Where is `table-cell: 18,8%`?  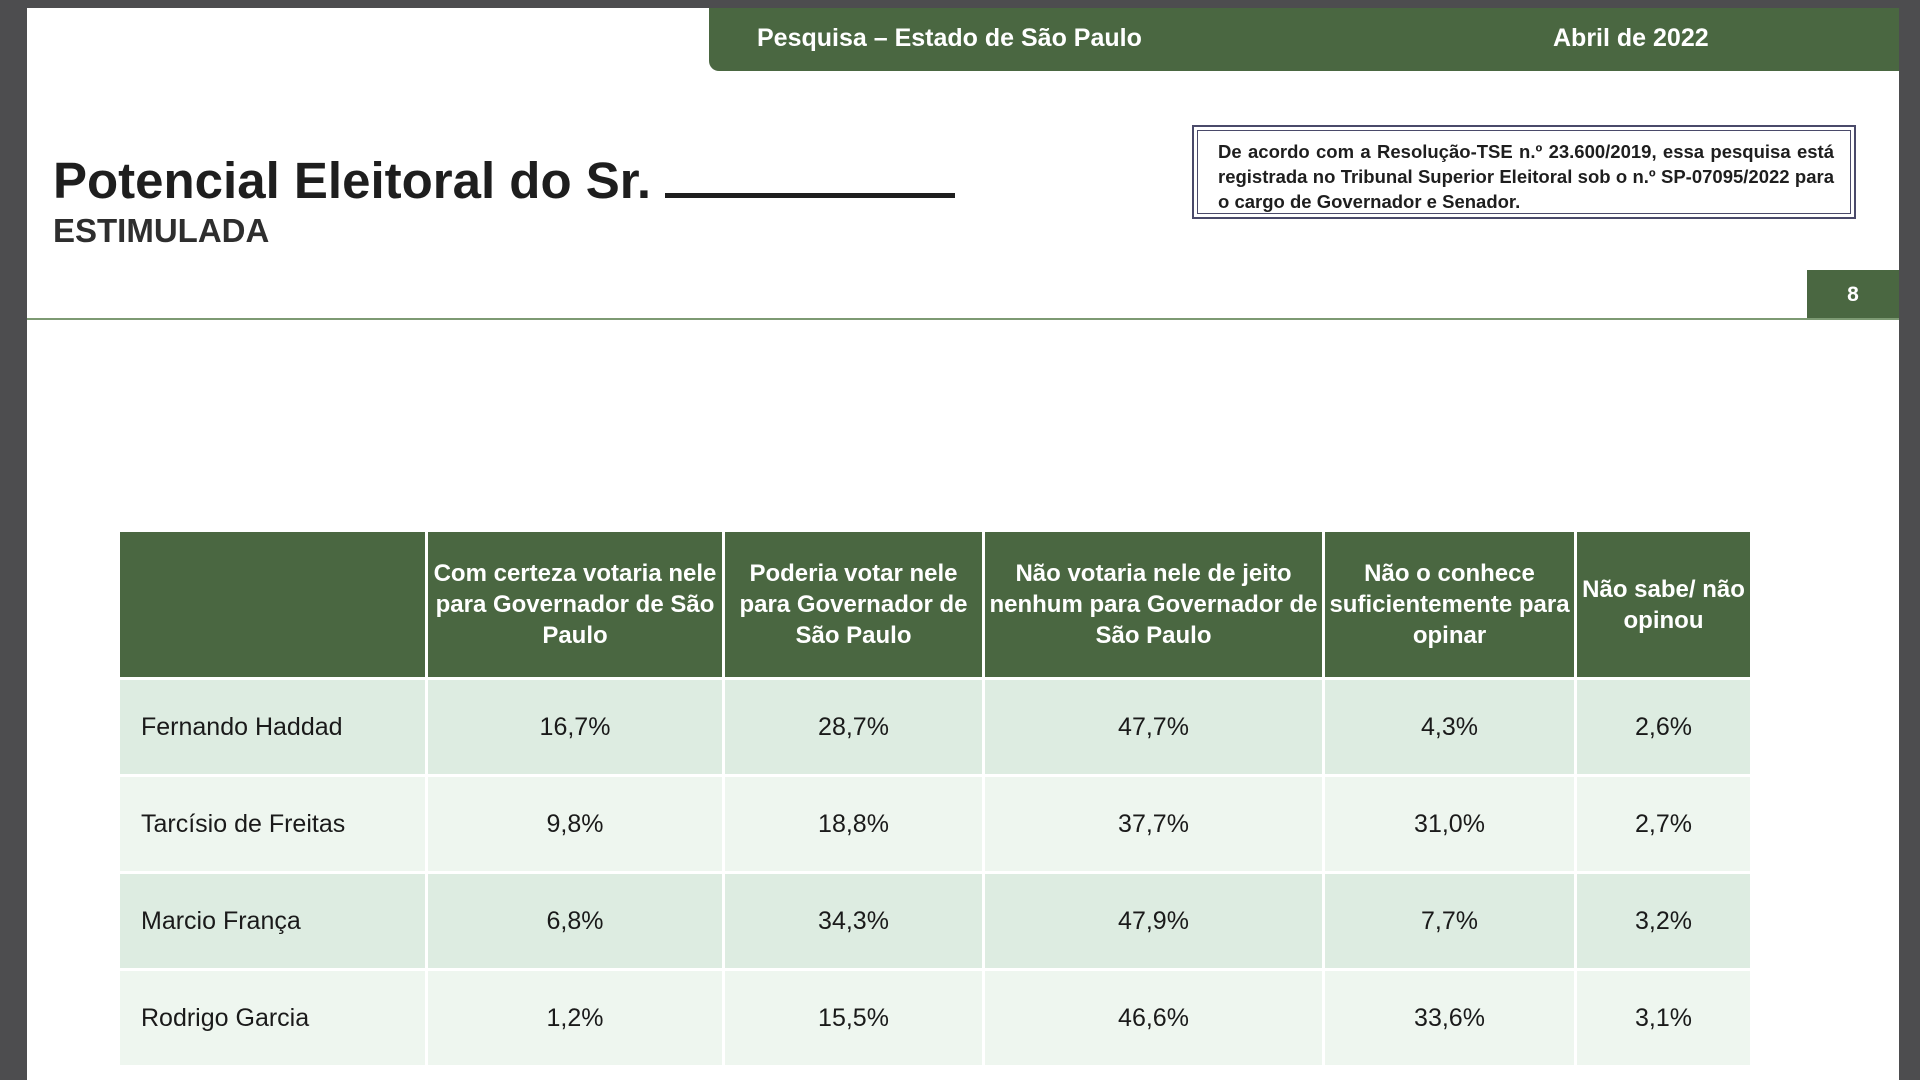 table-cell: 18,8% is located at coordinates (853, 824).